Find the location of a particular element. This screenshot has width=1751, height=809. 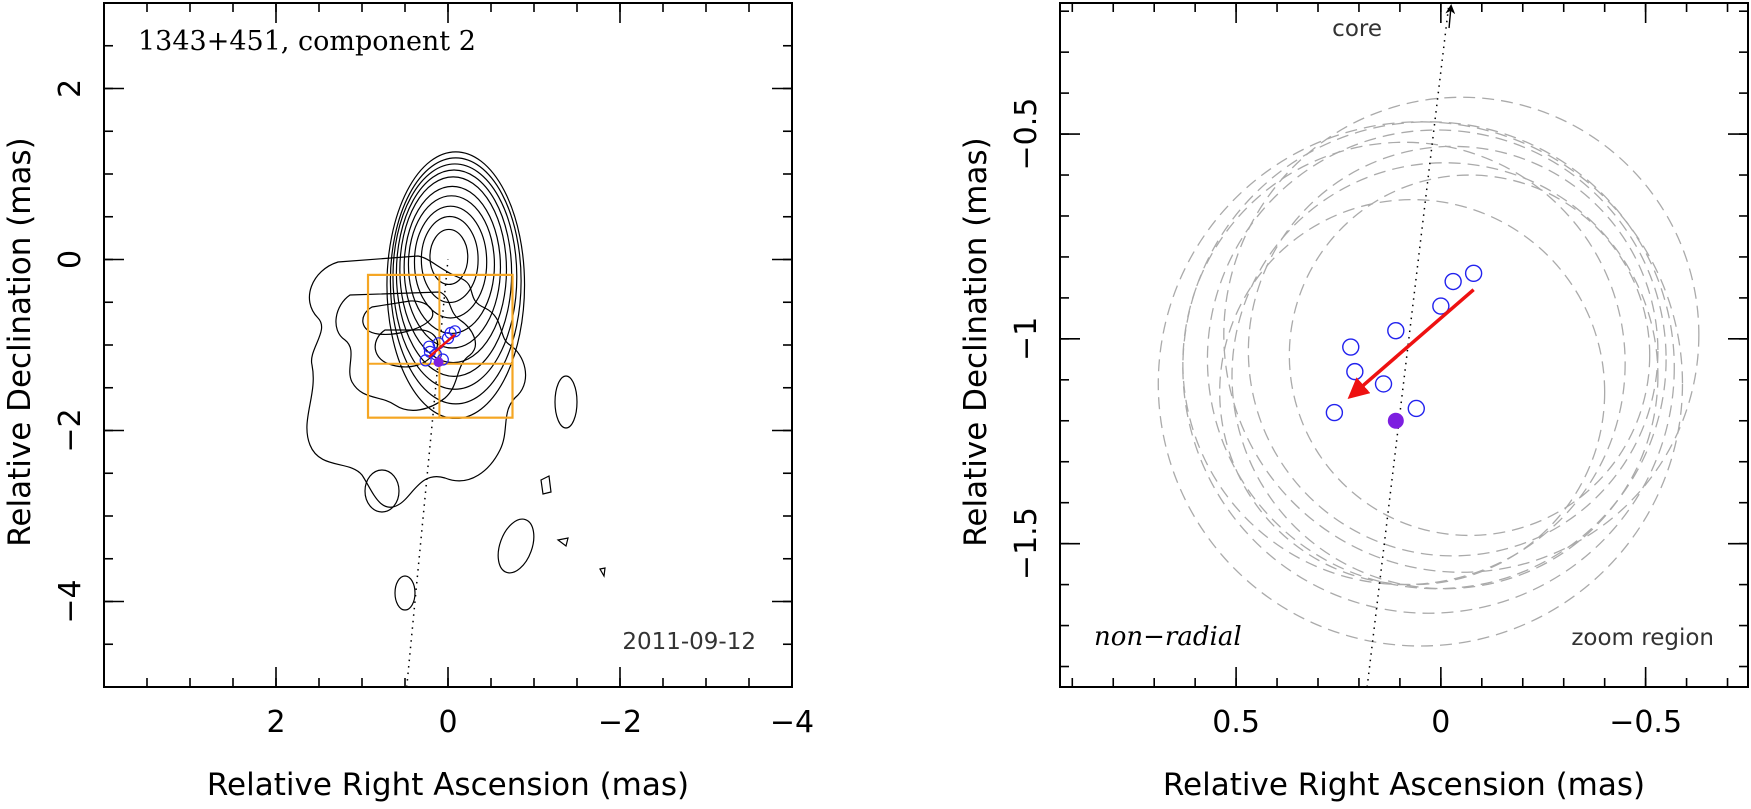

right-y-tick-label: −1 is located at coordinates (1026, 339).